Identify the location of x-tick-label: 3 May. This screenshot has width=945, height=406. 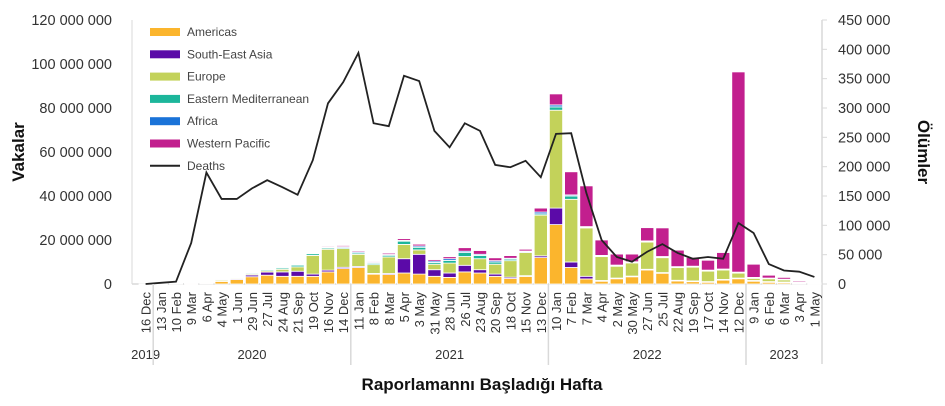
(419, 310).